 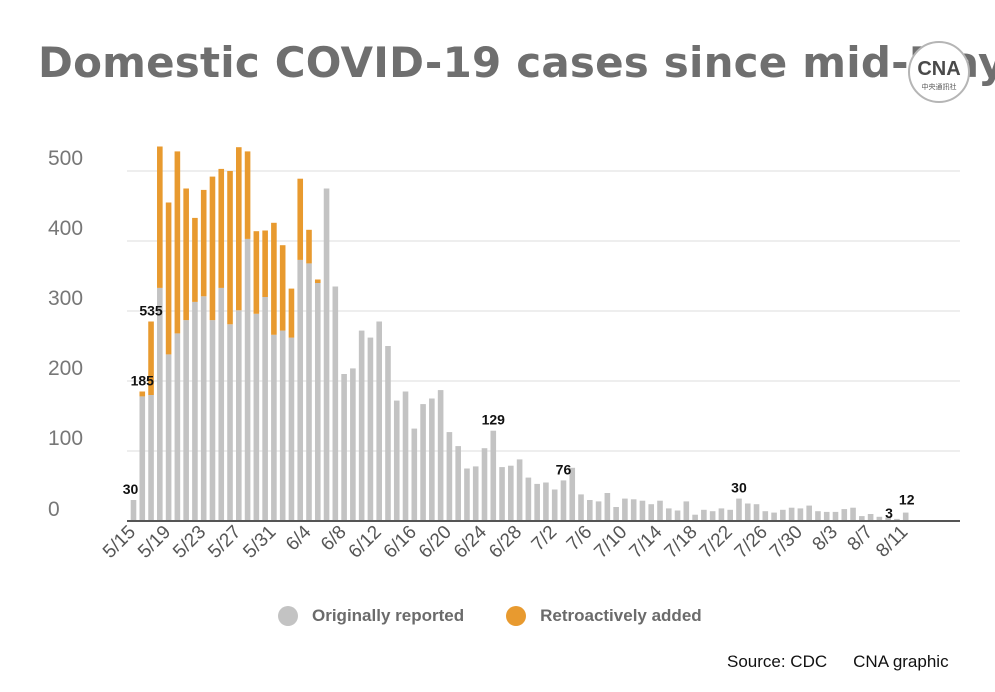 What do you see at coordinates (299, 538) in the screenshot?
I see `x-tick-label: 6/4` at bounding box center [299, 538].